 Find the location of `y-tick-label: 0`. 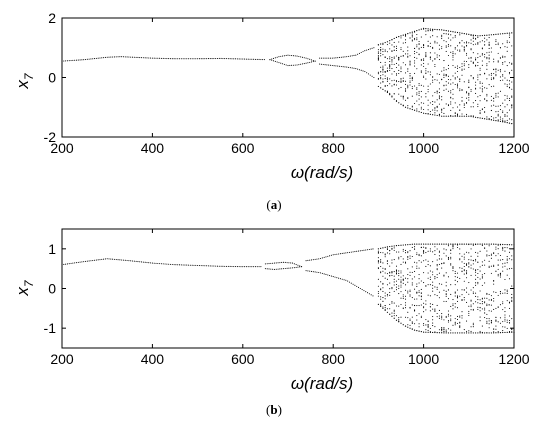

y-tick-label: 0 is located at coordinates (52, 289).